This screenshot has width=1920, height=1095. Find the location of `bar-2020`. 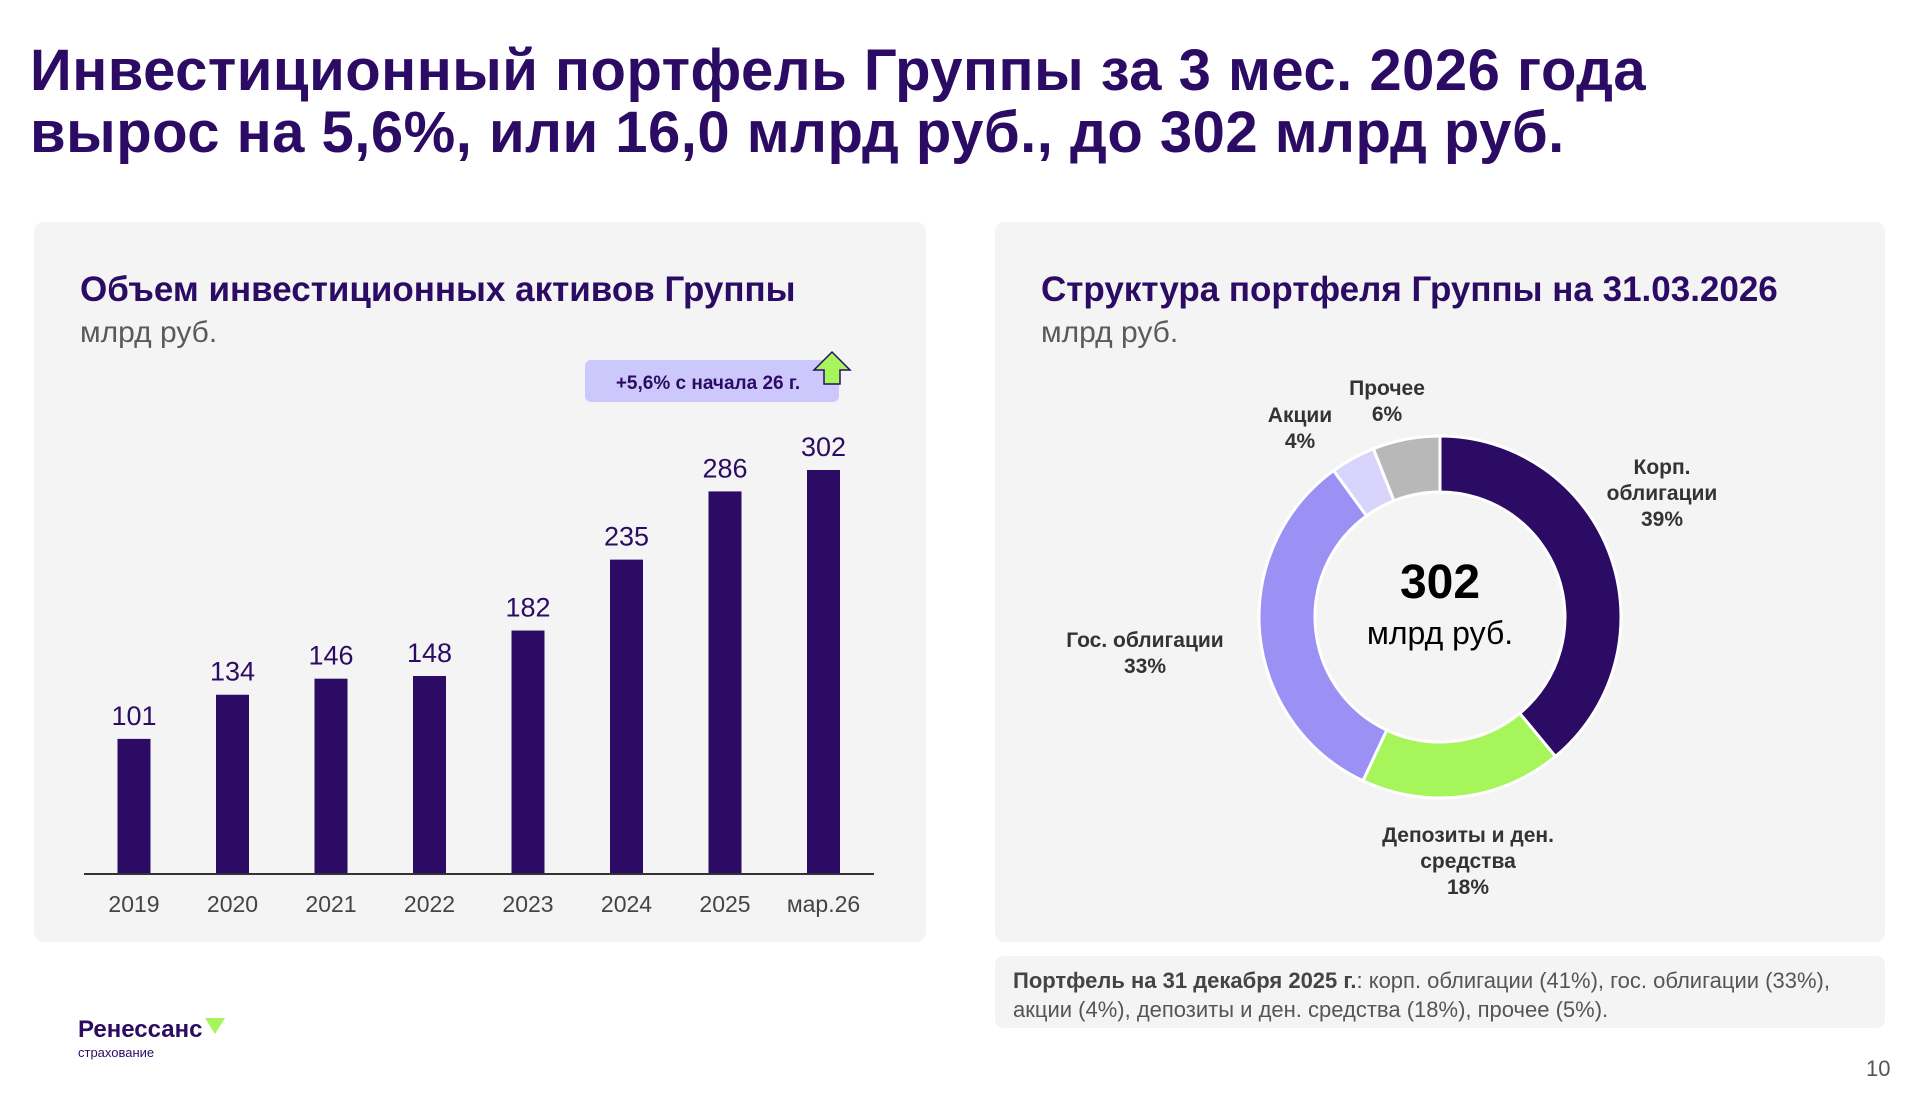

bar-2020 is located at coordinates (232, 784).